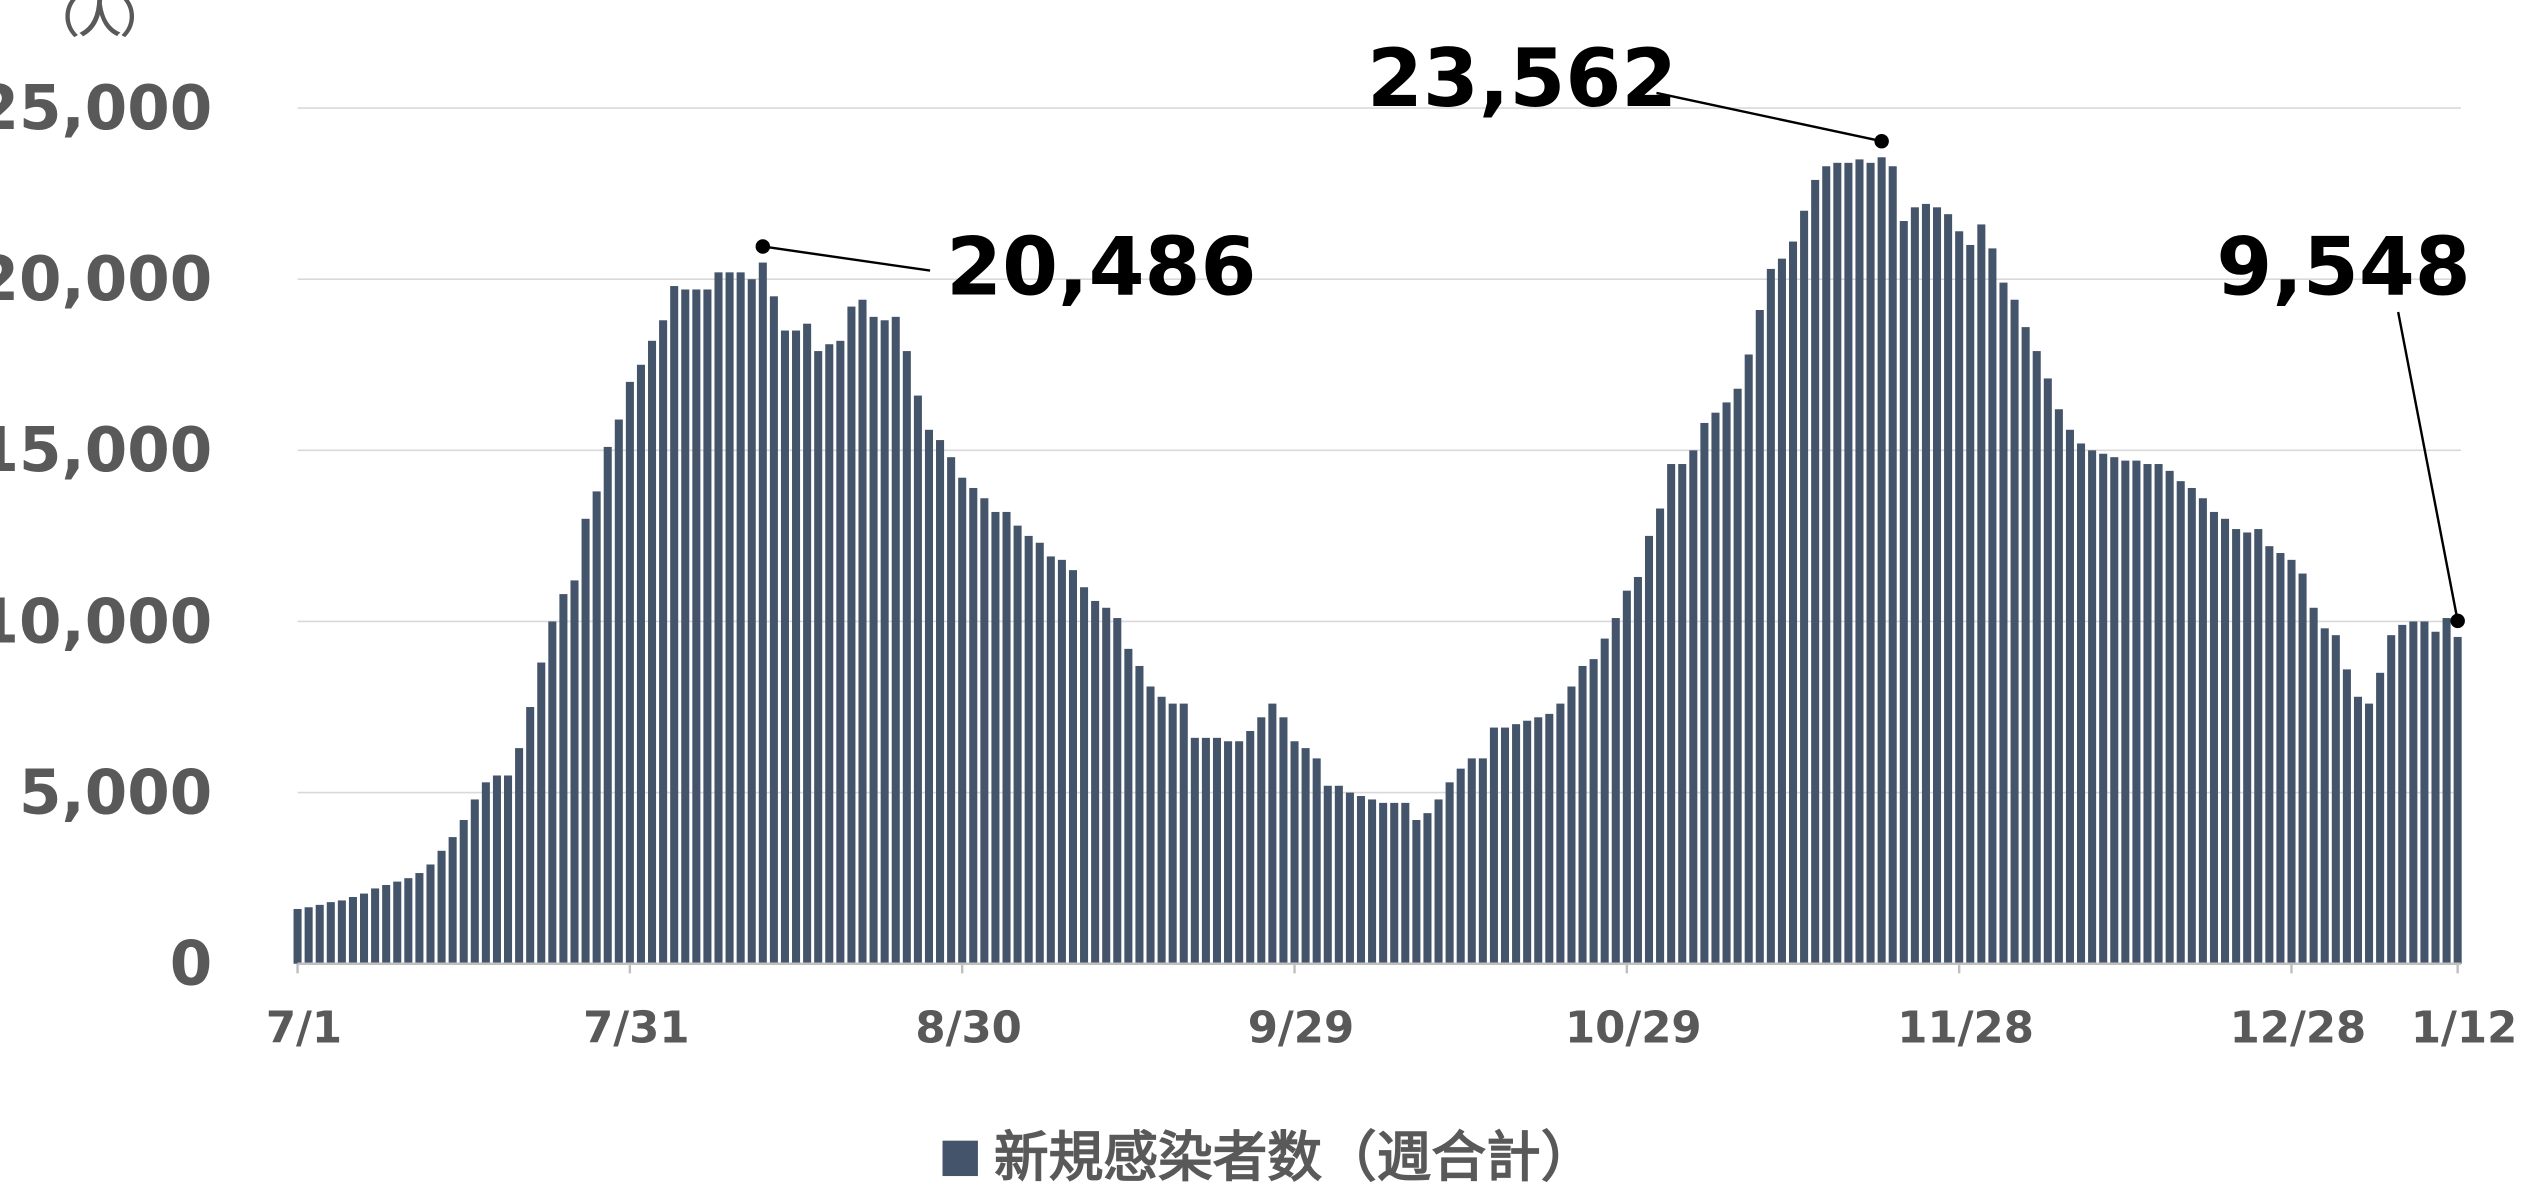 The image size is (2522, 1186). I want to click on label-dot, so click(763, 246).